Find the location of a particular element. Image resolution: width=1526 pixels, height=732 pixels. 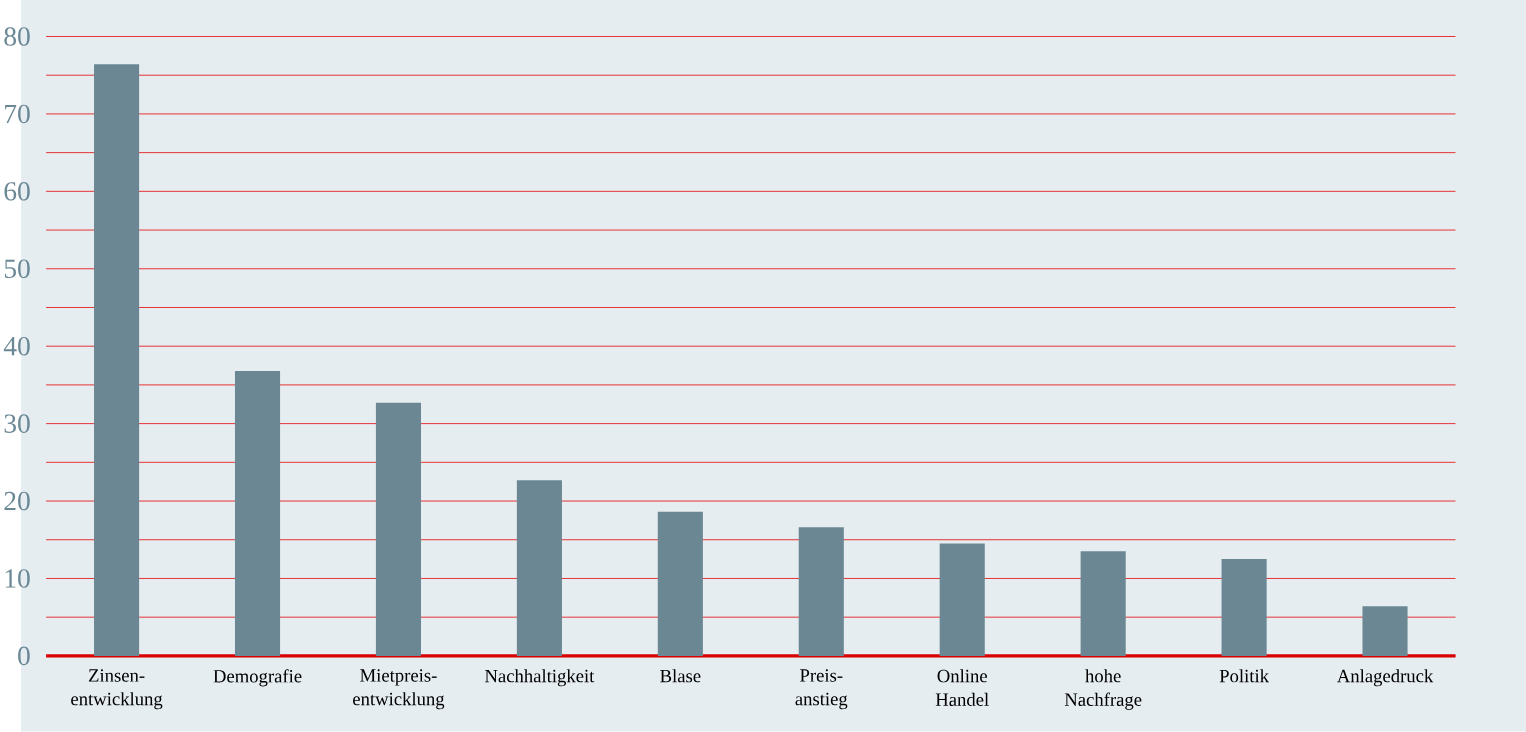

x-tick-label: Politik is located at coordinates (1244, 676).